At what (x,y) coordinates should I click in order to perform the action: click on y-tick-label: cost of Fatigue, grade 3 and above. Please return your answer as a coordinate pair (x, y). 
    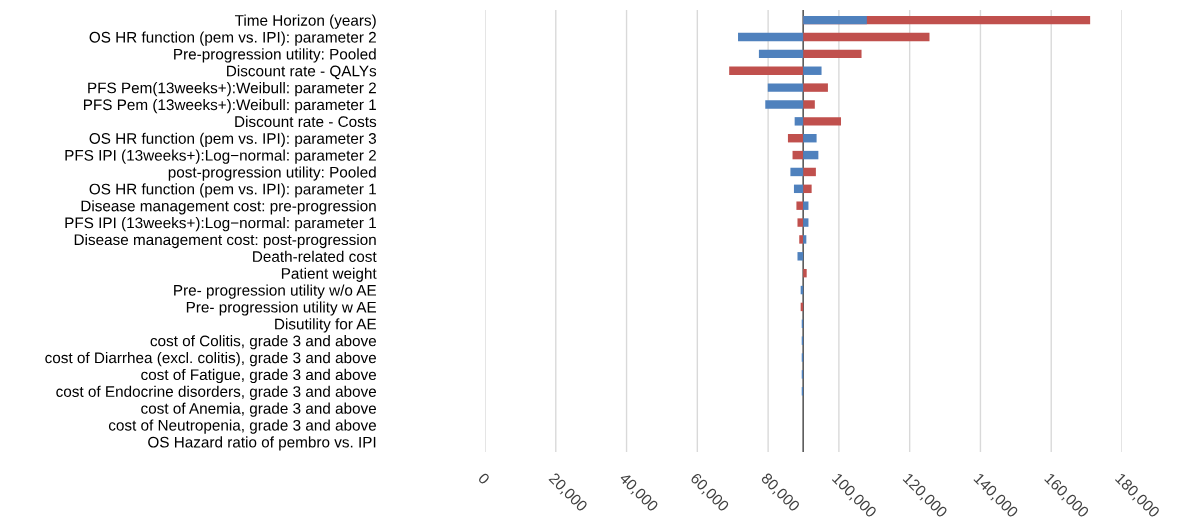
    Looking at the image, I should click on (259, 376).